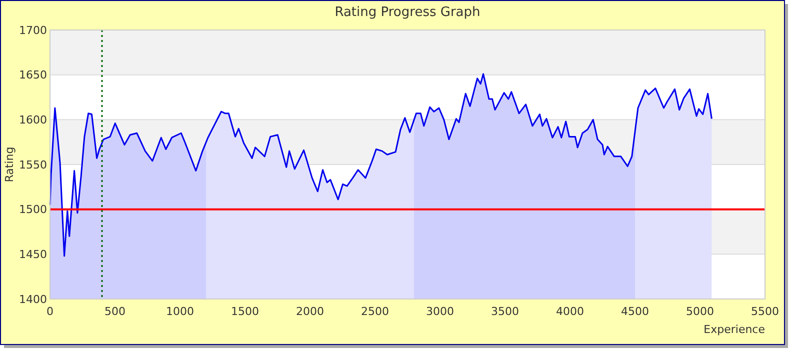  Describe the element at coordinates (245, 311) in the screenshot. I see `x-tick-label: 1500` at that location.